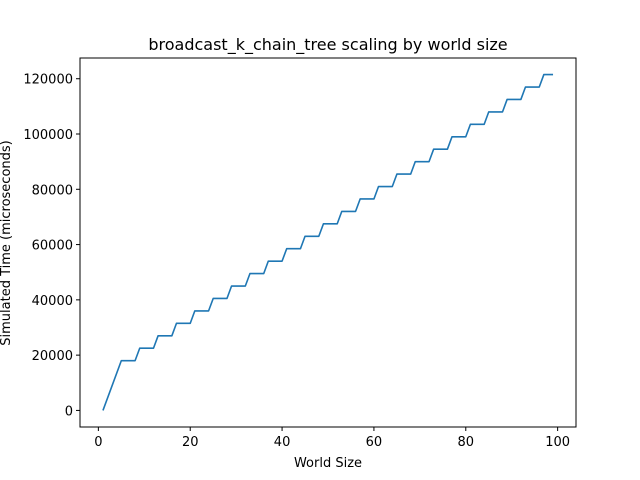 The image size is (640, 480). Describe the element at coordinates (282, 442) in the screenshot. I see `x-tick-label: 40` at that location.